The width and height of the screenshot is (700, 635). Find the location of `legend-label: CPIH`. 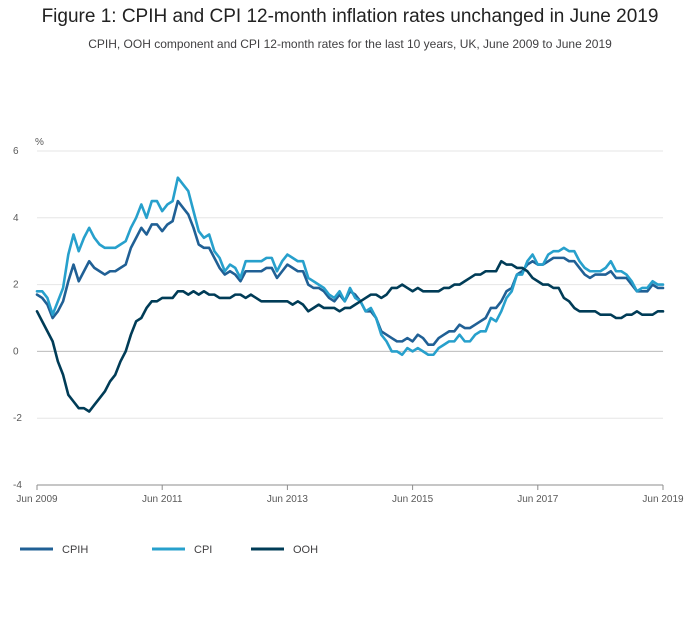

legend-label: CPIH is located at coordinates (75, 550).